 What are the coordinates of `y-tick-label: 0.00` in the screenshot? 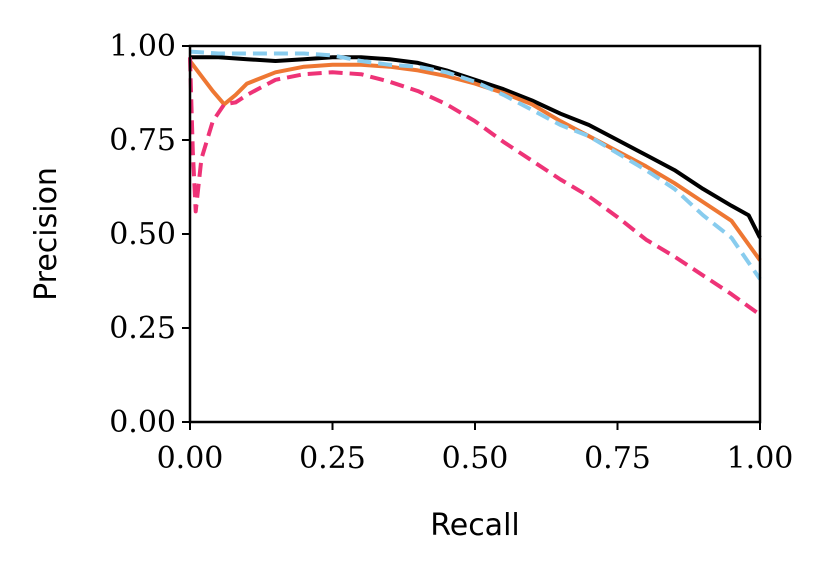 It's located at (142, 422).